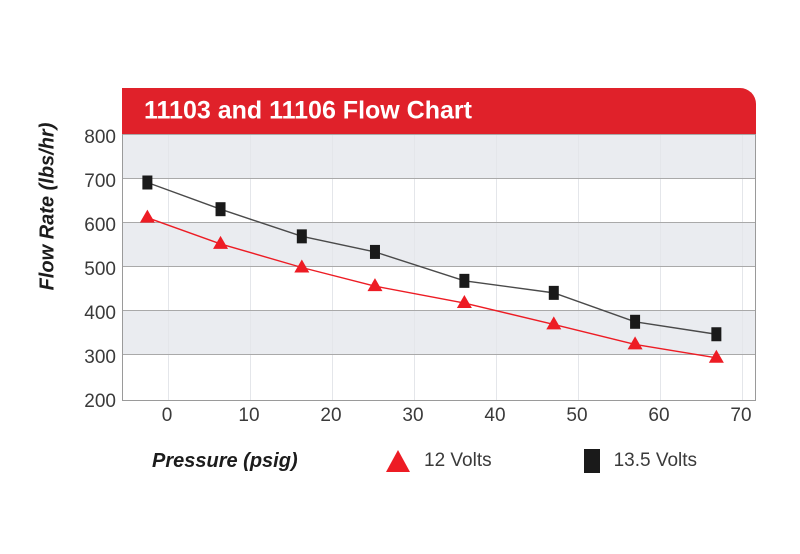 The image size is (800, 554). What do you see at coordinates (100, 269) in the screenshot?
I see `y-tick-500: 500` at bounding box center [100, 269].